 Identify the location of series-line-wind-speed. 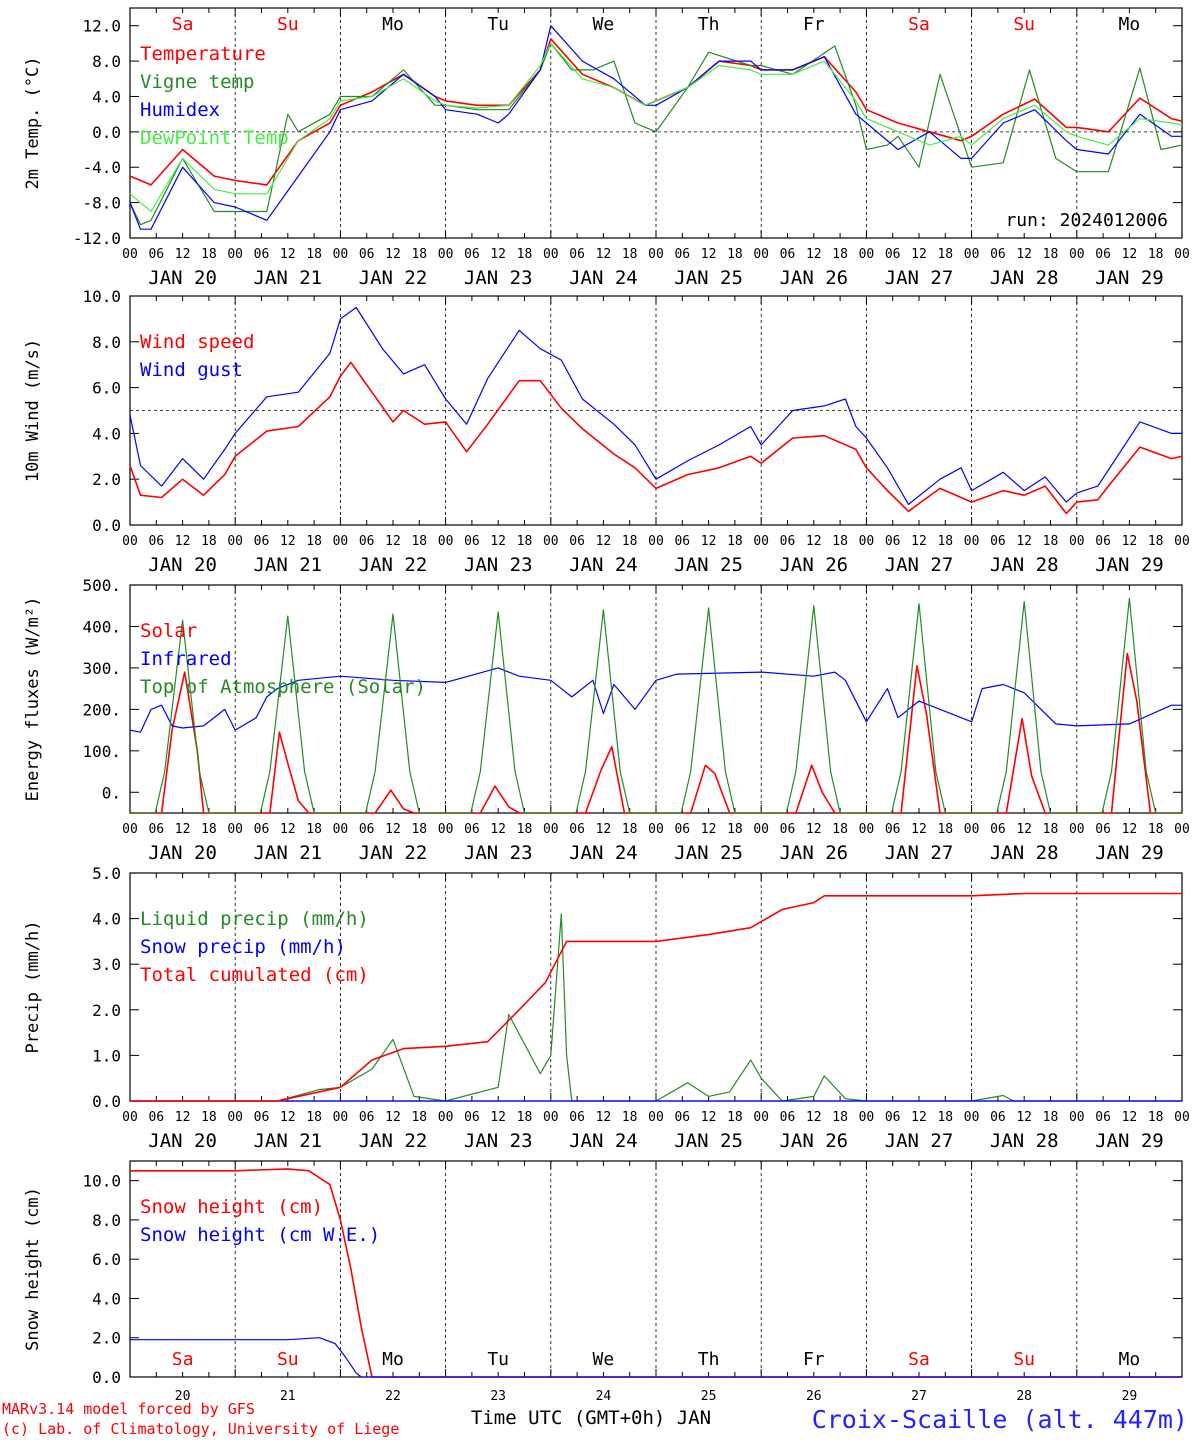
(656, 438).